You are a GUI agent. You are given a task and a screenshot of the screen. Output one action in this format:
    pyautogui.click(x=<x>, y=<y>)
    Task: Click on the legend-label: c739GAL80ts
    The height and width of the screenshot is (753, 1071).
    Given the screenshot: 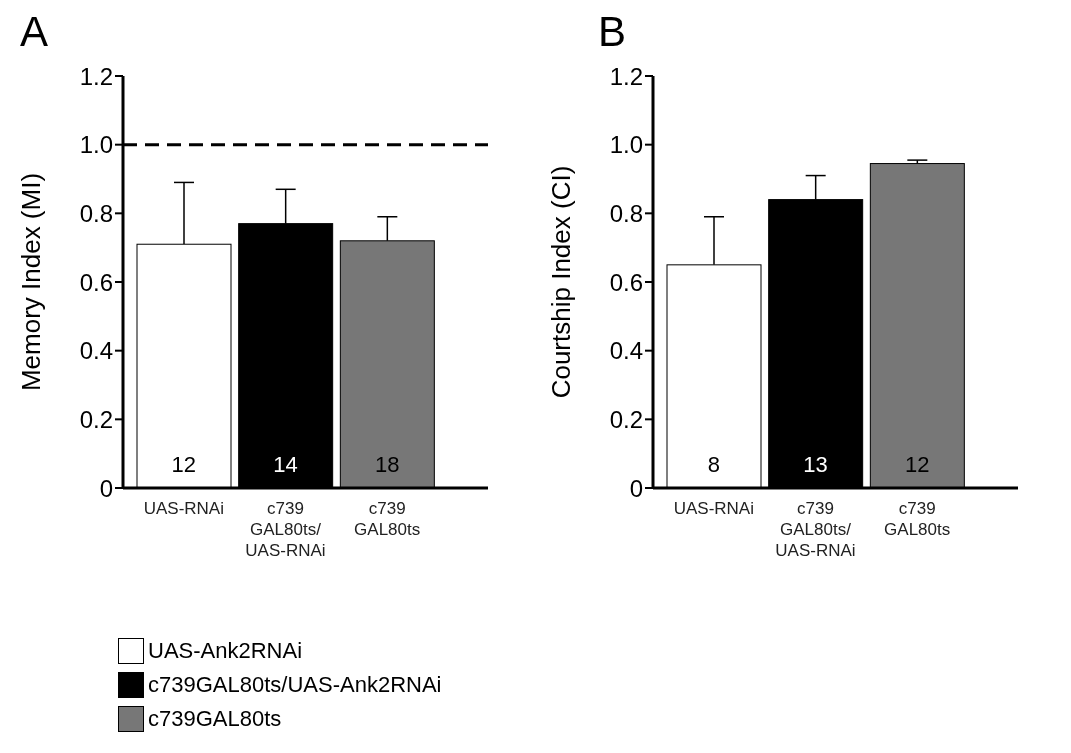 What is the action you would take?
    pyautogui.click(x=215, y=719)
    